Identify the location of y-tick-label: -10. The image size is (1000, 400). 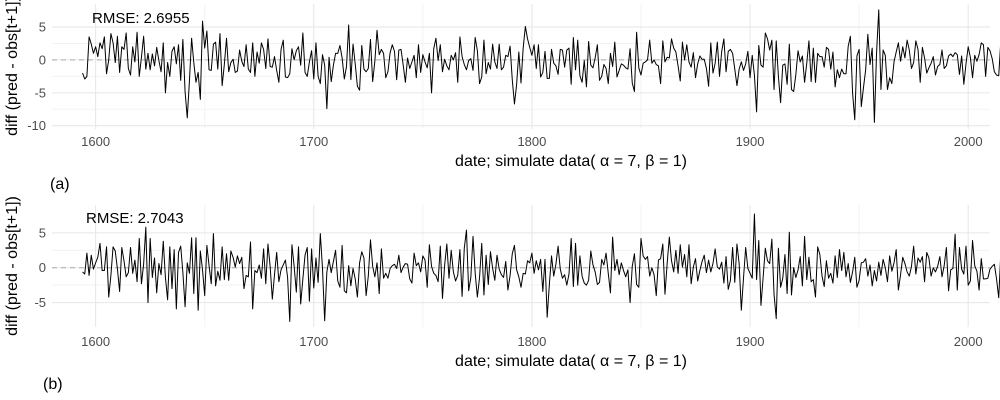
(36, 125).